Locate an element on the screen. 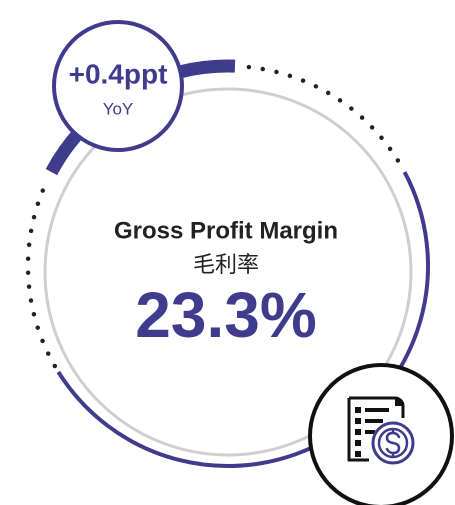  badge-circle is located at coordinates (118, 86).